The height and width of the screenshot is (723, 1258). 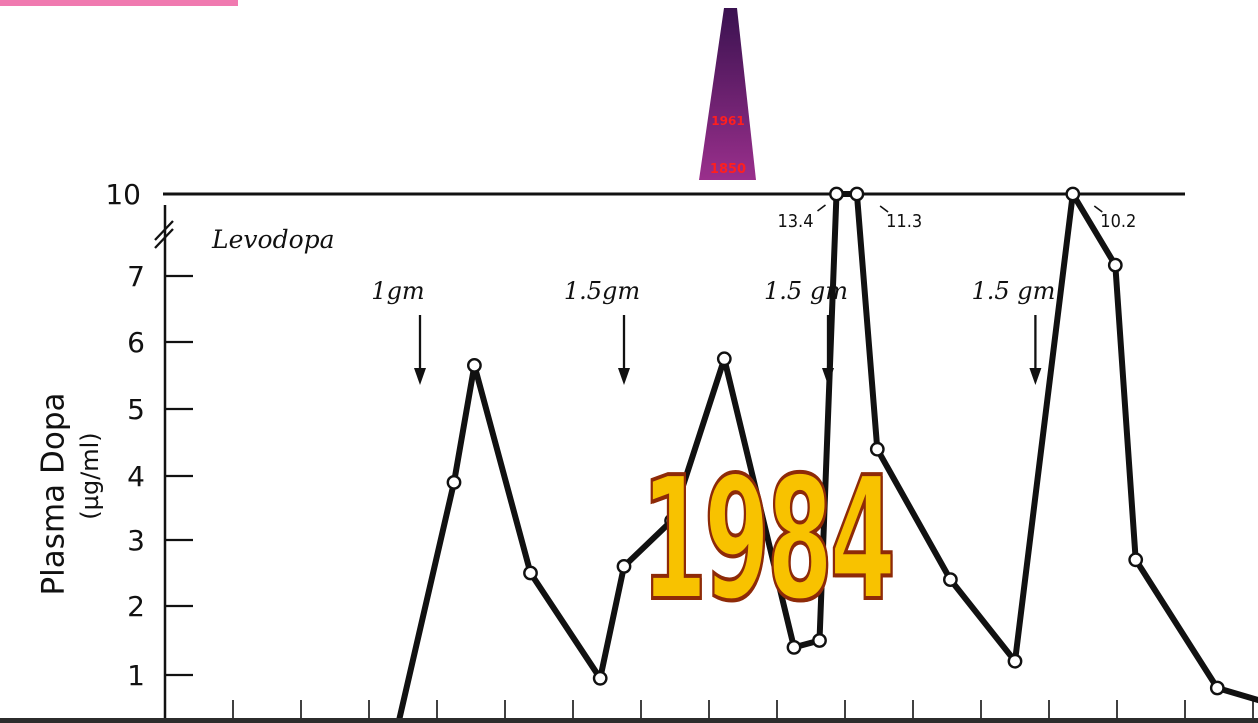 What do you see at coordinates (1118, 221) in the screenshot?
I see `peak-label: 10.2` at bounding box center [1118, 221].